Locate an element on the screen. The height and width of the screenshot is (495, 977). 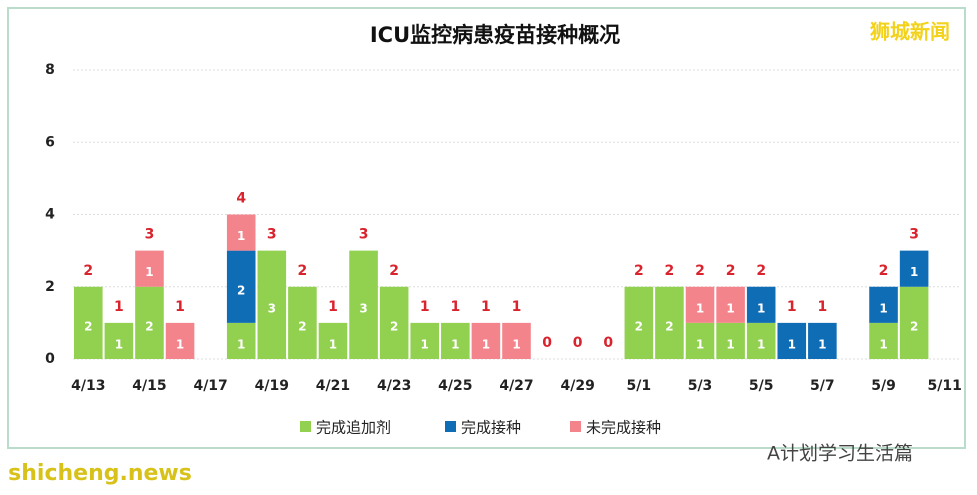
brand-watermark: 狮城新闻 is located at coordinates (910, 32).